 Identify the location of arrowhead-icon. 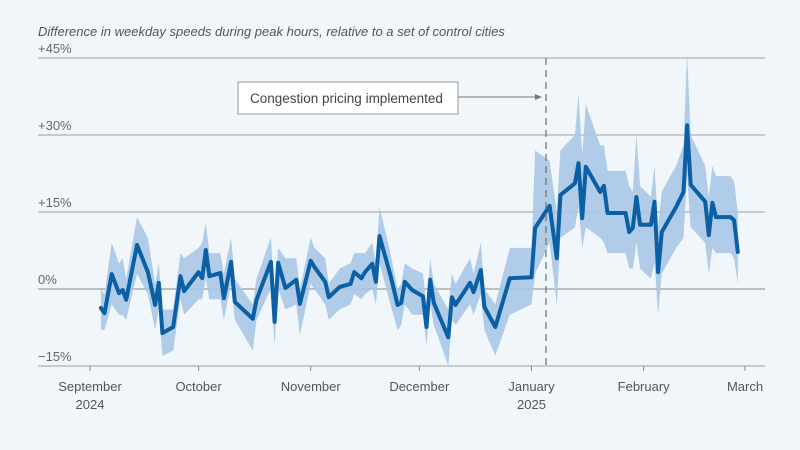
(538, 97).